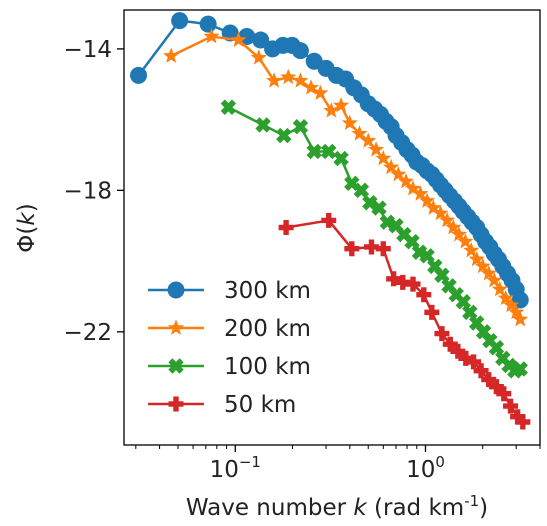 This screenshot has width=547, height=526. I want to click on x-axis-label-prefix: Wave number, so click(270, 508).